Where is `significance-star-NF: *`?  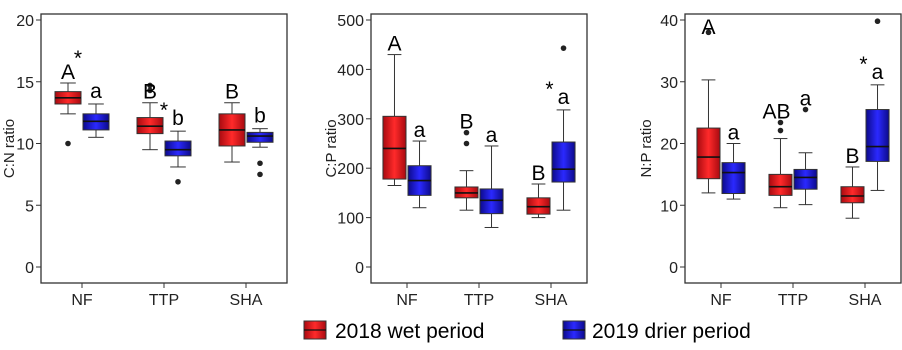
significance-star-NF: * is located at coordinates (78, 58).